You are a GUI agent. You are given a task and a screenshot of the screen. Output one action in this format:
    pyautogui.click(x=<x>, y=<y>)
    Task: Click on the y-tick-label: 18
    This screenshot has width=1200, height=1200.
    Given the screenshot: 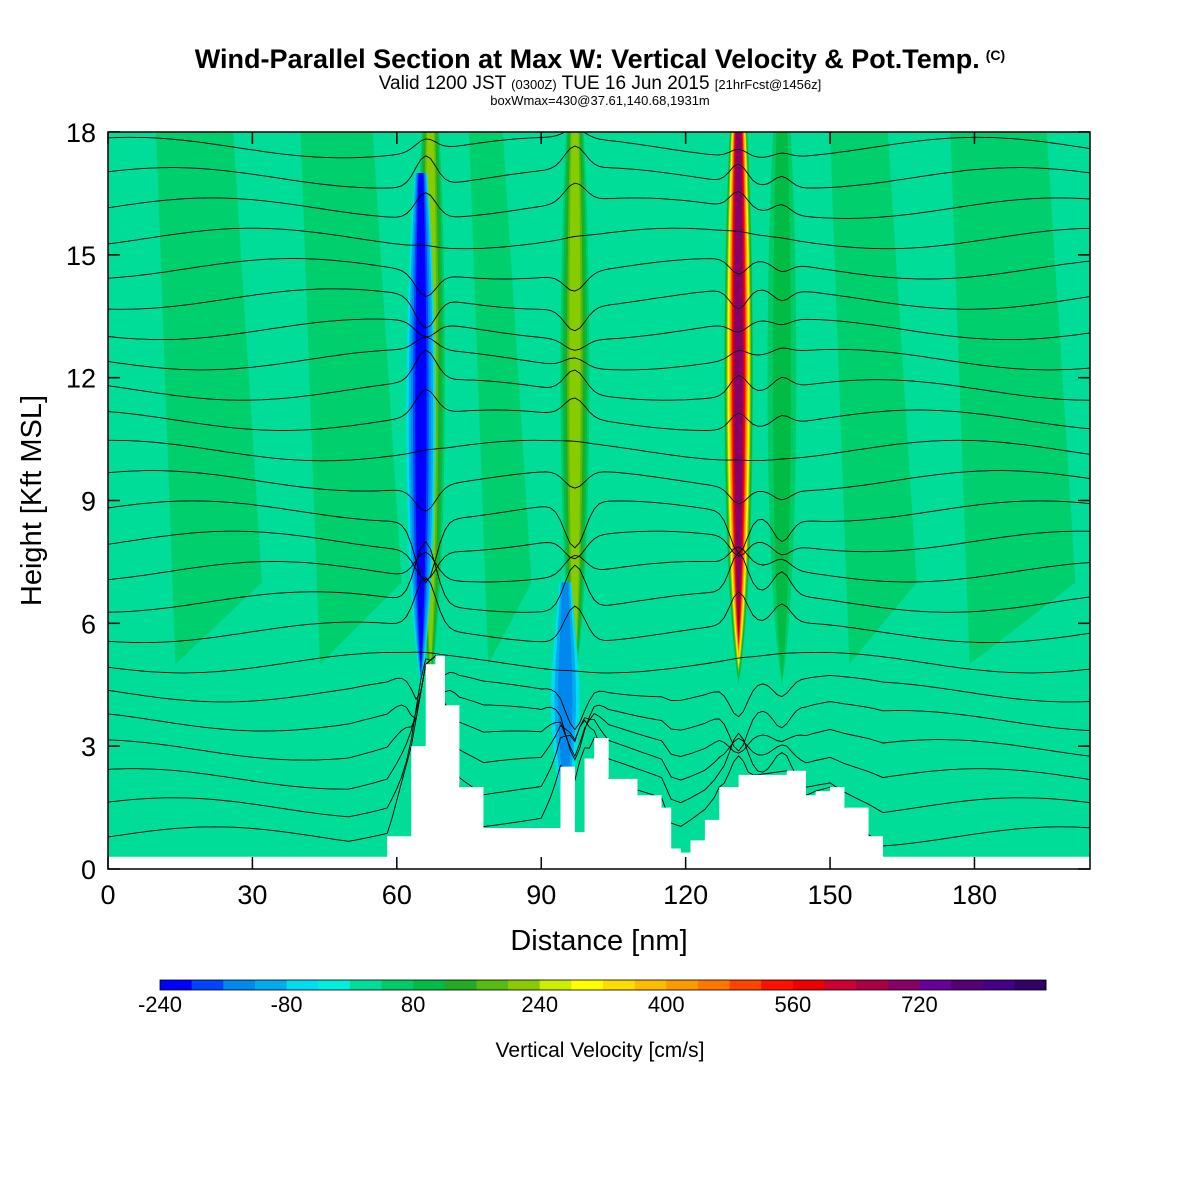 What is the action you would take?
    pyautogui.click(x=81, y=133)
    